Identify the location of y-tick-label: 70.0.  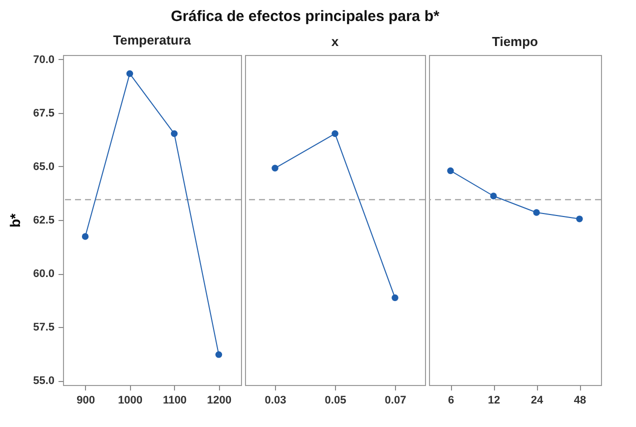
(43, 60).